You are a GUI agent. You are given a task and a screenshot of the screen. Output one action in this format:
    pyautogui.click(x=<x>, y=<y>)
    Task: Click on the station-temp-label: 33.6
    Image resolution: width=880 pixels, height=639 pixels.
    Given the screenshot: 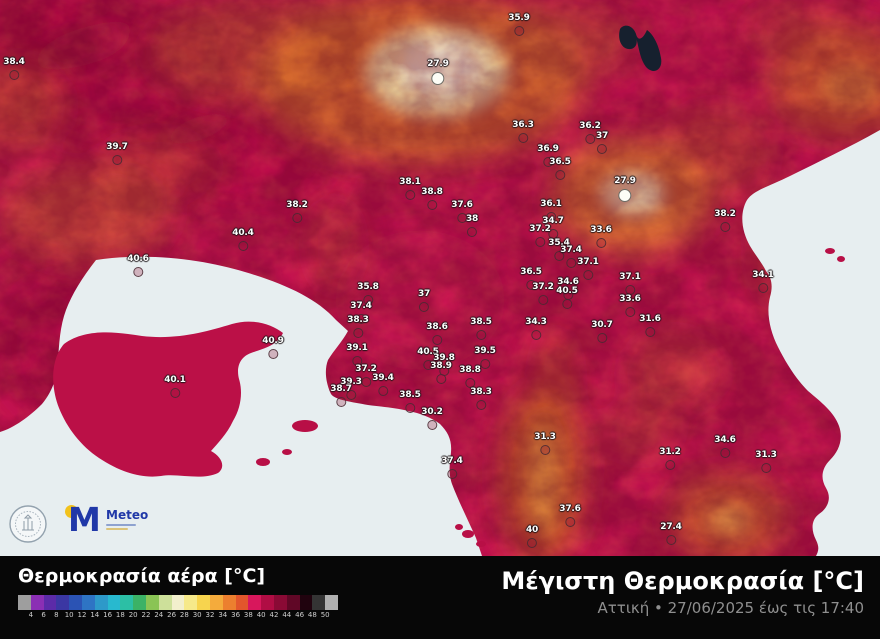 What is the action you would take?
    pyautogui.click(x=630, y=299)
    